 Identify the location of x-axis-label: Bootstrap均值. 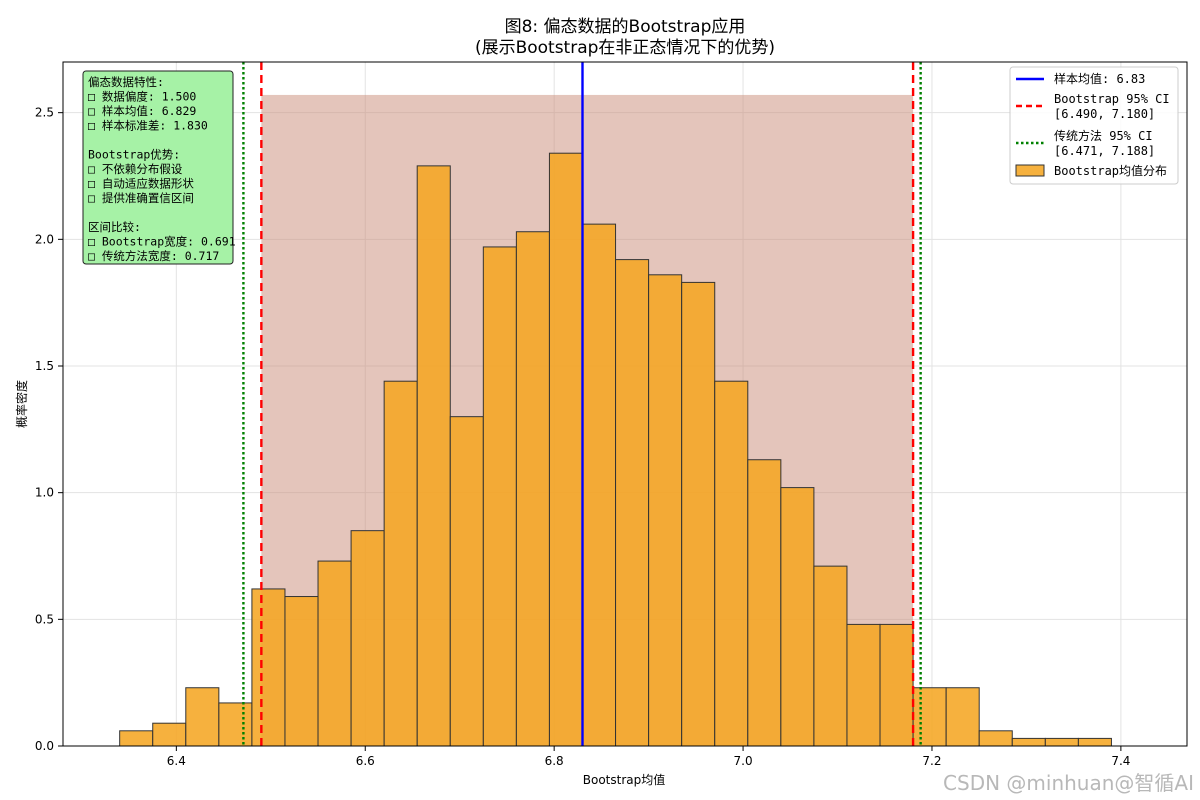
(624, 779).